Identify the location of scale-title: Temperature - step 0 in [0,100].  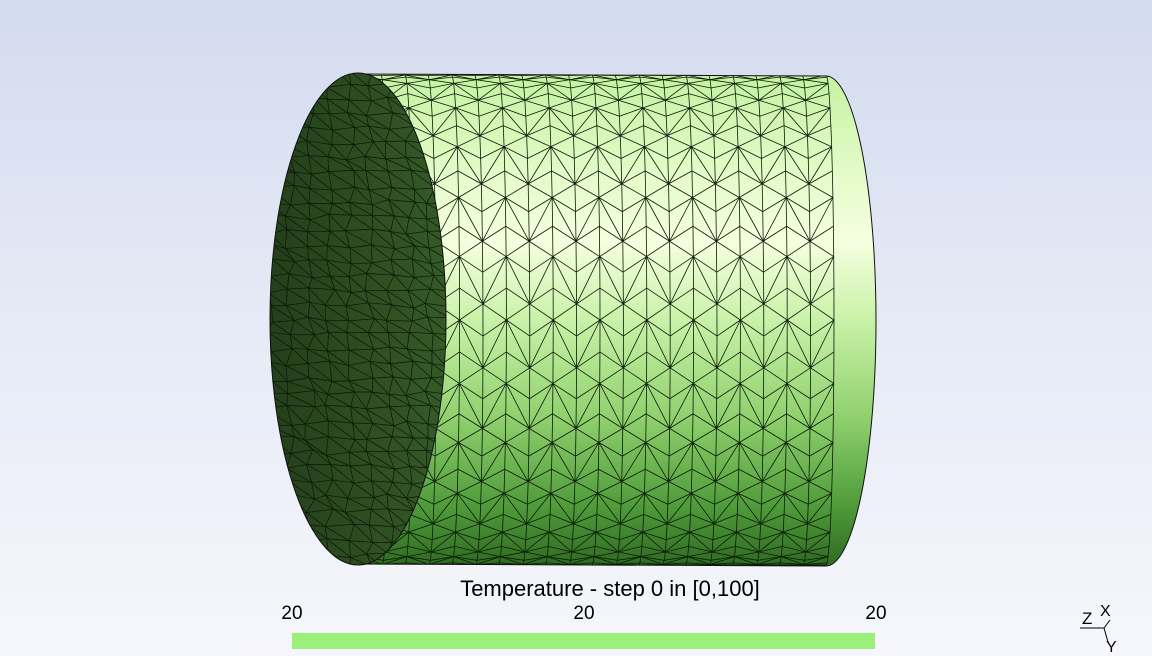
(610, 588).